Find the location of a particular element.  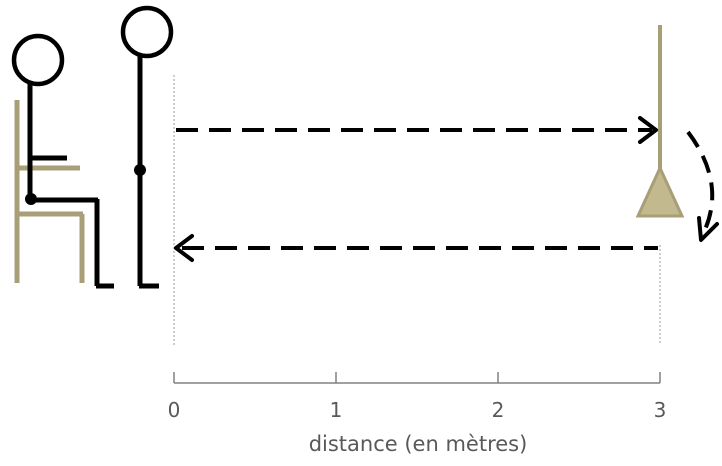

seated-person-icon is located at coordinates (62, 161).